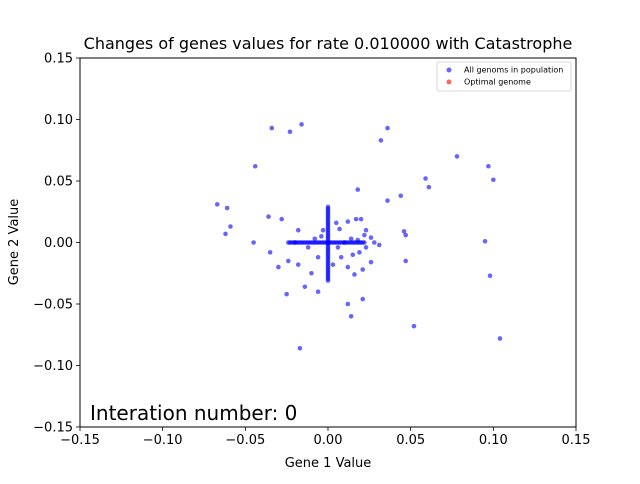 This screenshot has height=484, width=640. Describe the element at coordinates (14, 242) in the screenshot. I see `y-axis-label: Gene 2 Value` at that location.